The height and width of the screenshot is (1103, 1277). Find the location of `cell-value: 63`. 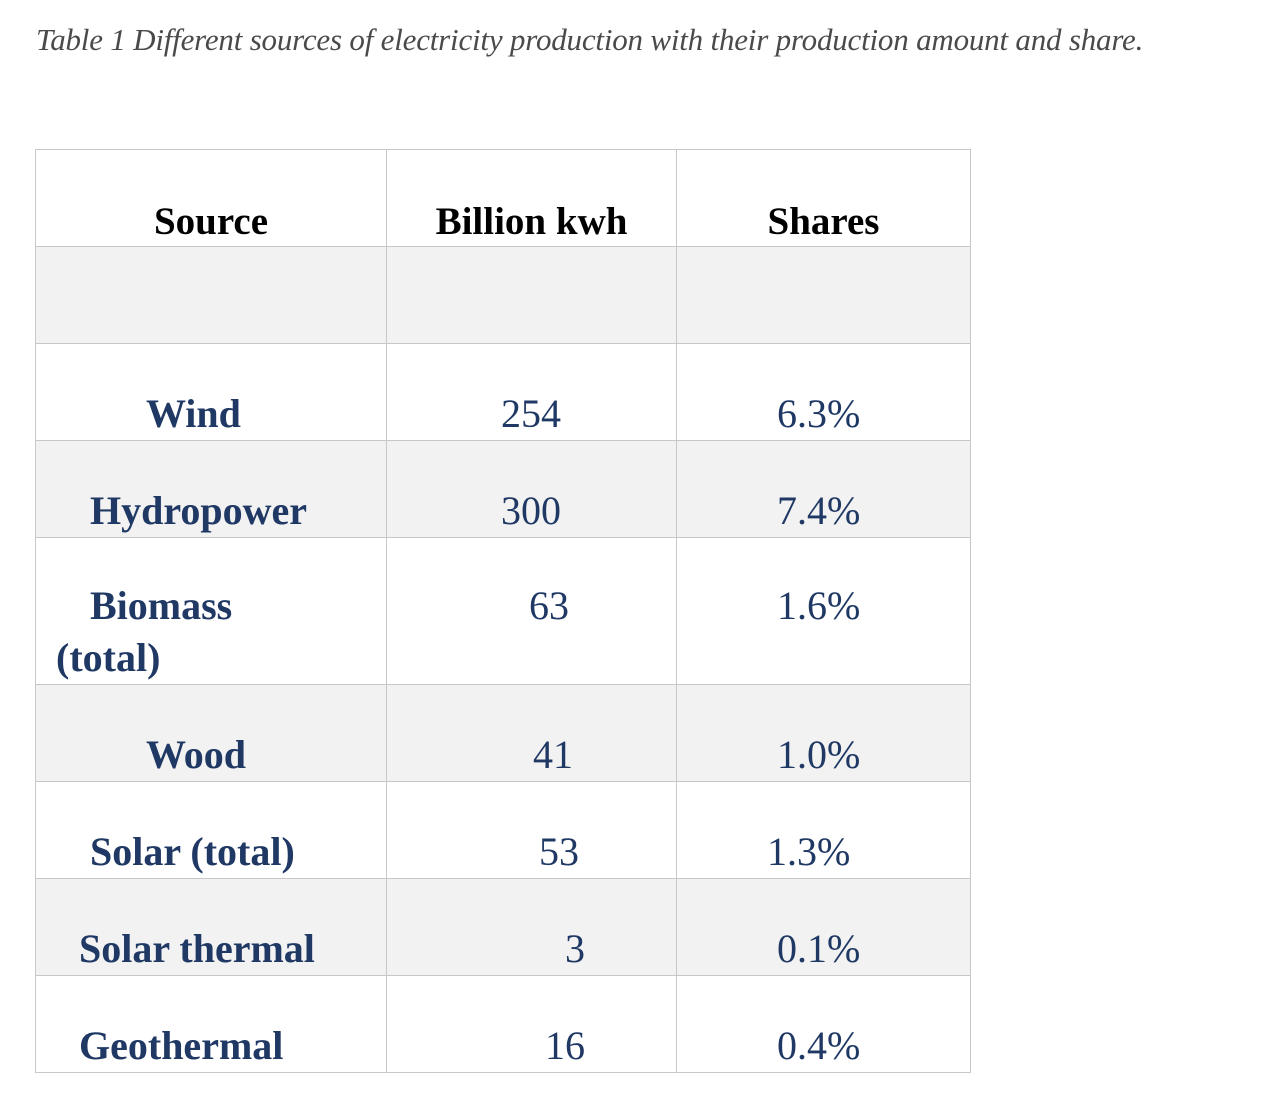

cell-value: 63 is located at coordinates (531, 611).